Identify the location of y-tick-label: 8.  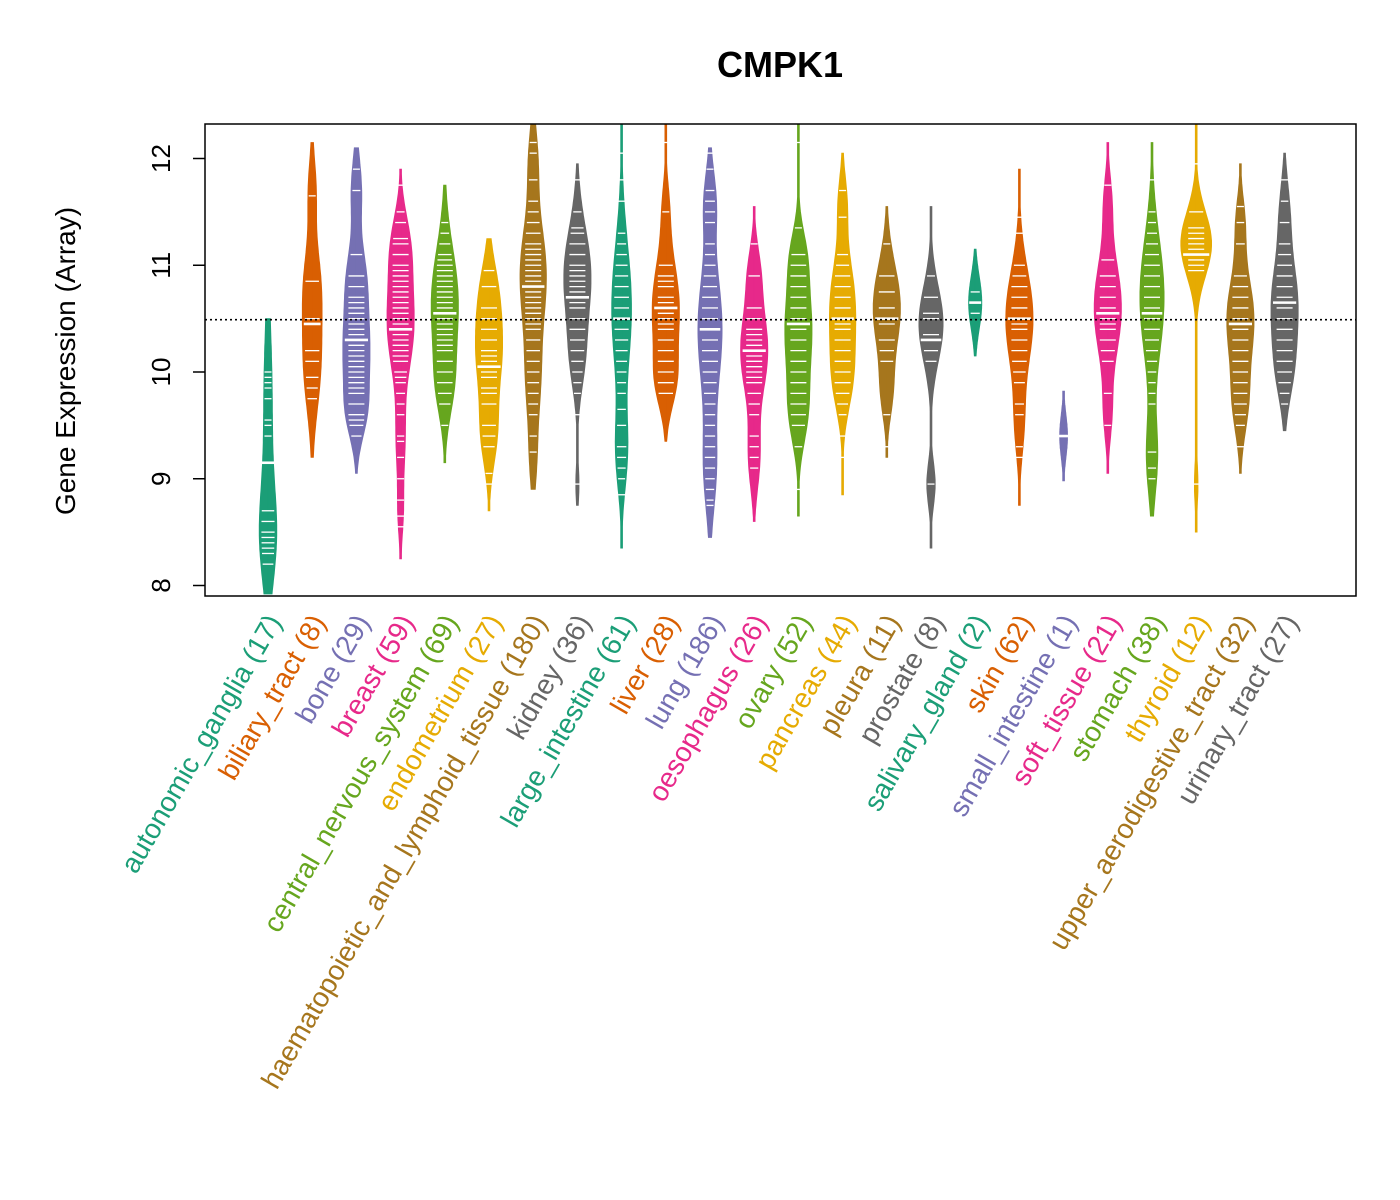
(161, 585).